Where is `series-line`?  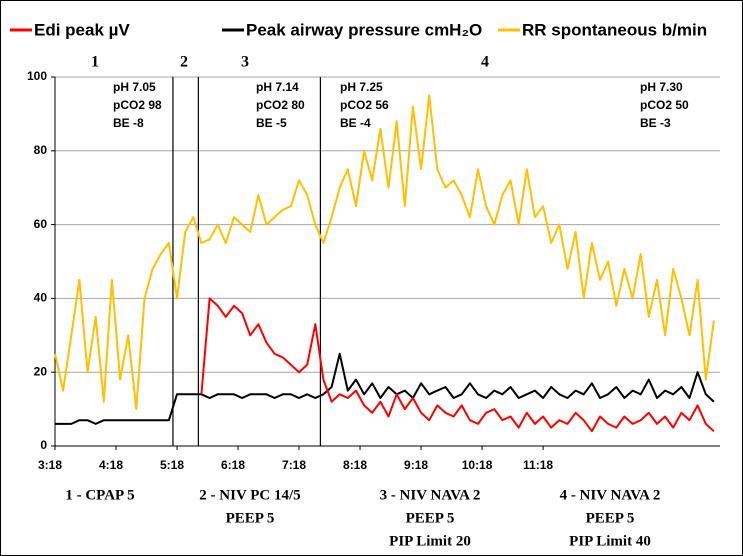 series-line is located at coordinates (385, 388).